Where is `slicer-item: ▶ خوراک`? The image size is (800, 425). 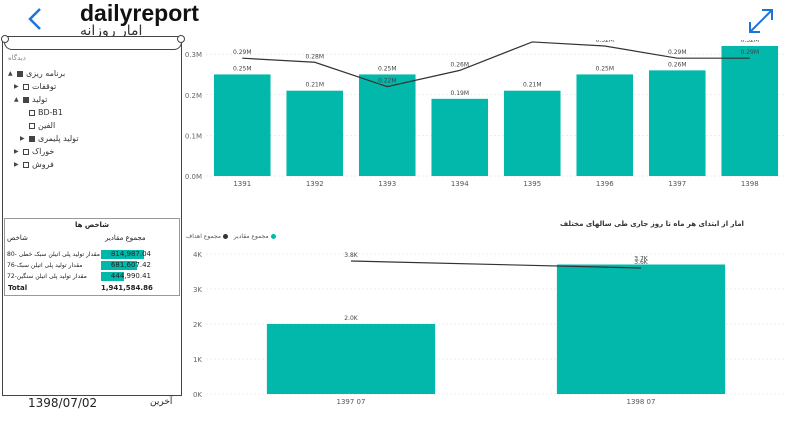 slicer-item: ▶ خوراک is located at coordinates (34, 151).